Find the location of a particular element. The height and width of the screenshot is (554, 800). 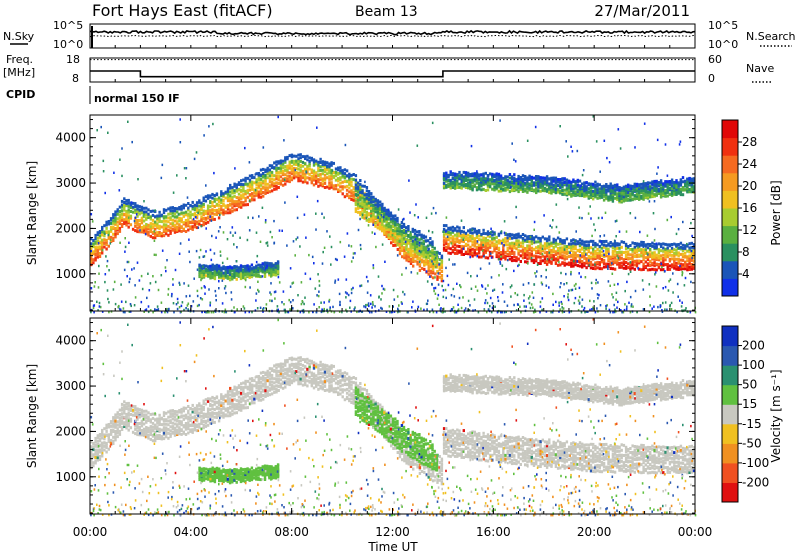

power-band-upper-band is located at coordinates (569, 187).